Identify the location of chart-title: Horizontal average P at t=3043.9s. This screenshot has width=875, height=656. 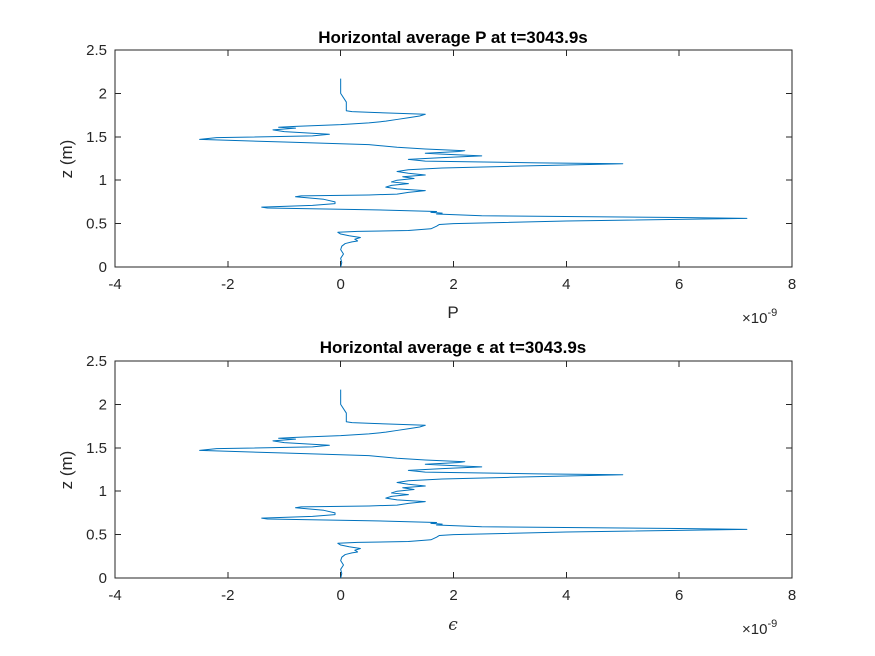
(452, 37).